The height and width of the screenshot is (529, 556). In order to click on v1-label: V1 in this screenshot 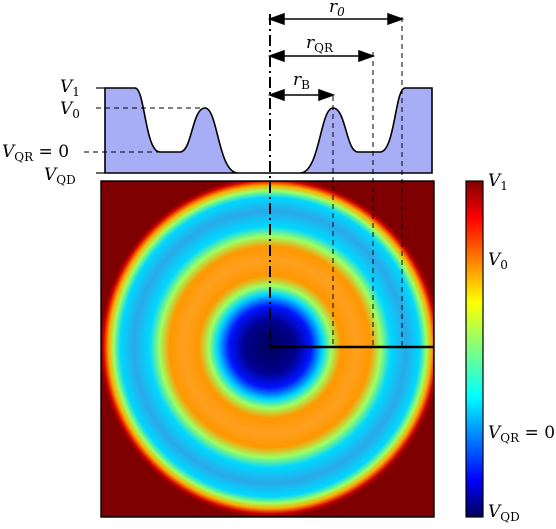, I will do `click(70, 88)`.